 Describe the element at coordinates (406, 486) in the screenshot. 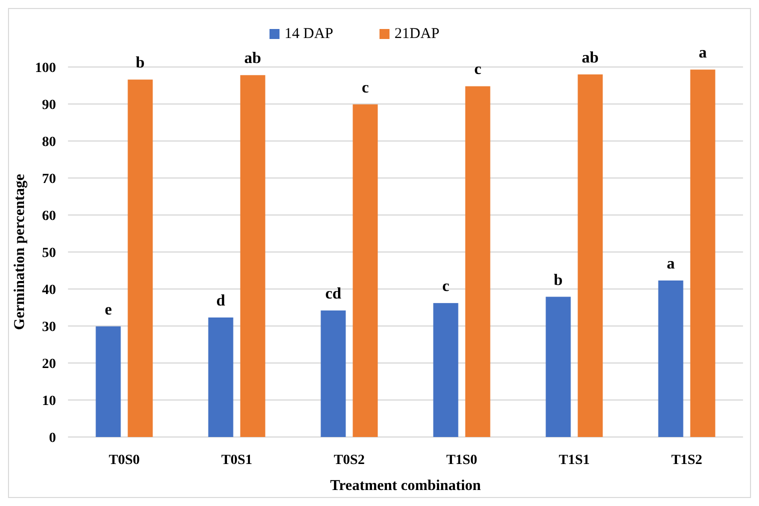

I see `x-axis-title: Treatment combination` at that location.